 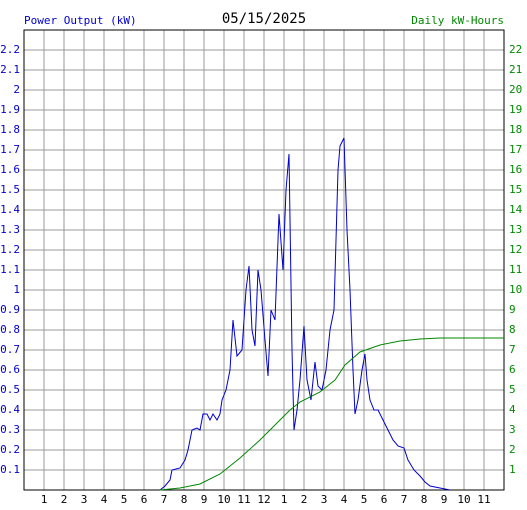 I want to click on y-tick-label: 0.1, so click(x=10, y=469).